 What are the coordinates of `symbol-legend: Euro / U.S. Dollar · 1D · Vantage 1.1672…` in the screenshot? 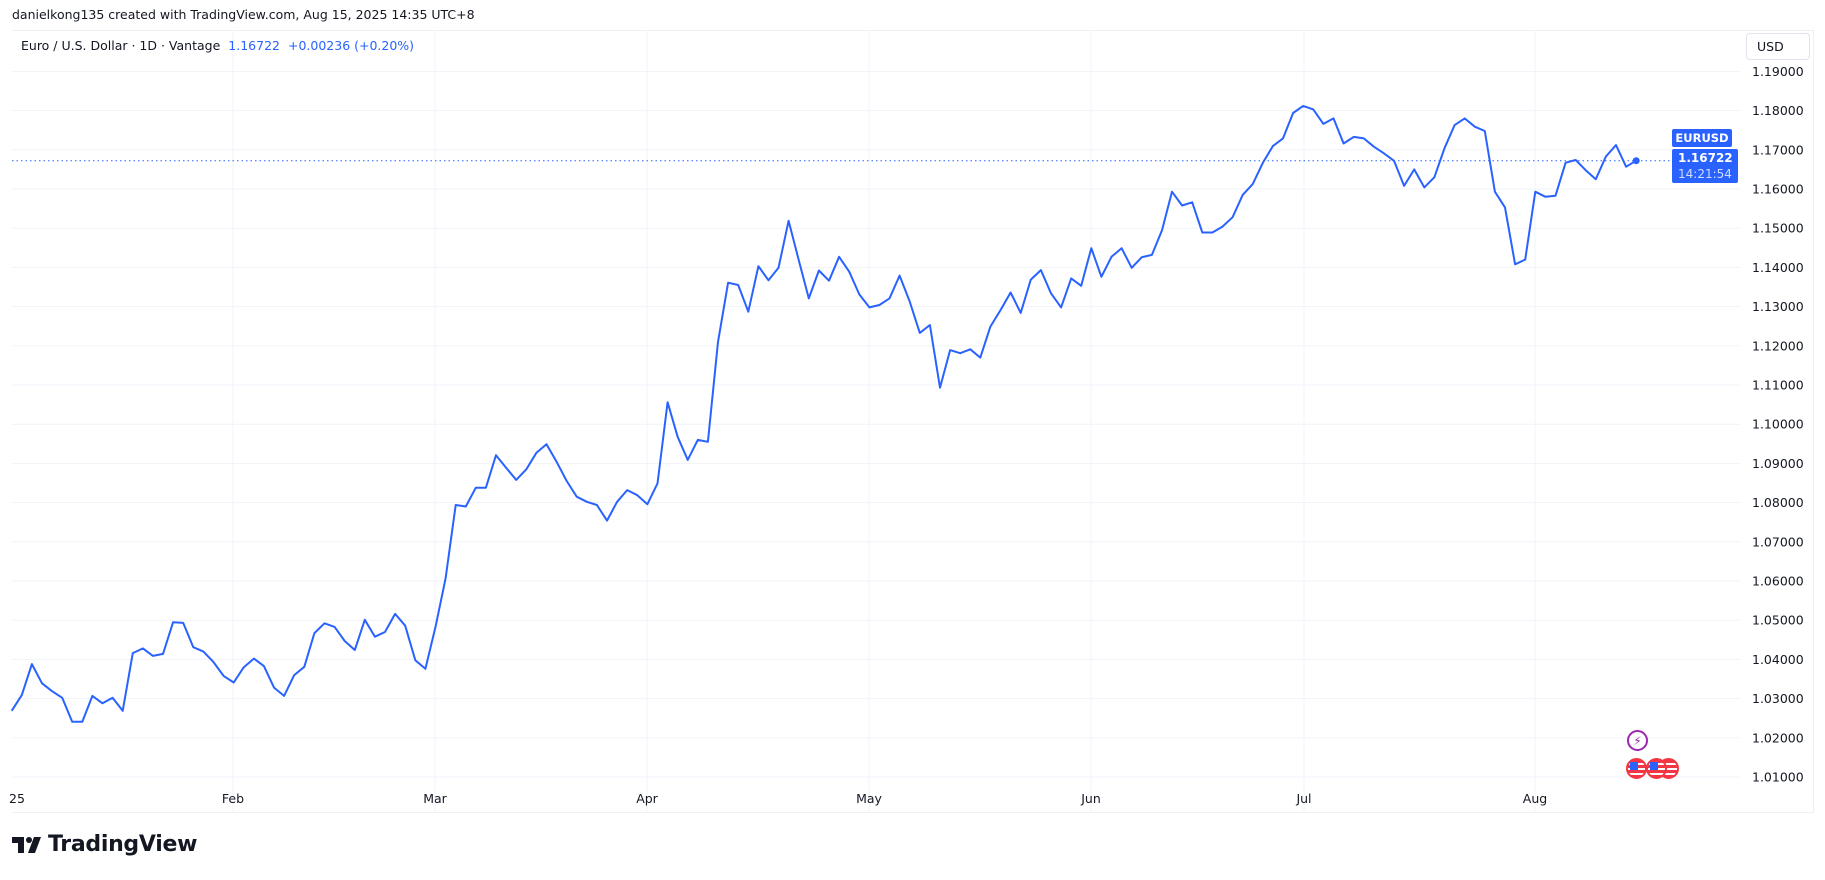 It's located at (217, 45).